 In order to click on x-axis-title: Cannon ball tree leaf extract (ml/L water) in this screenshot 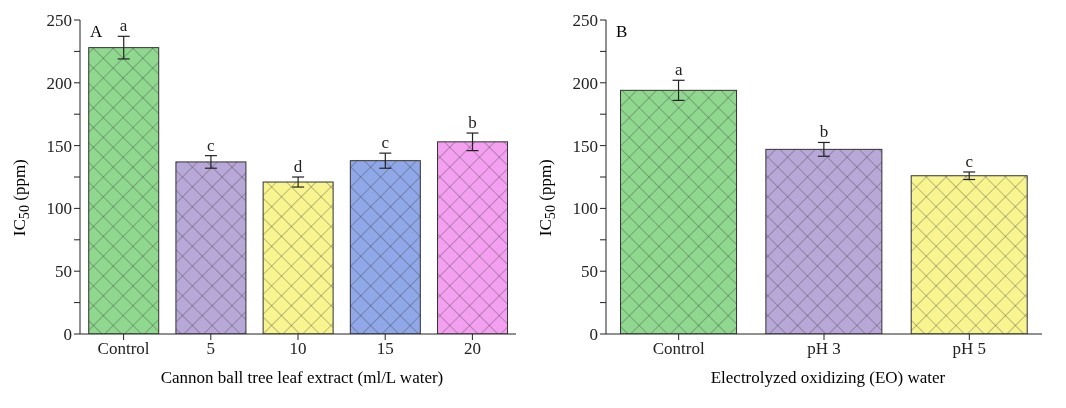, I will do `click(302, 378)`.